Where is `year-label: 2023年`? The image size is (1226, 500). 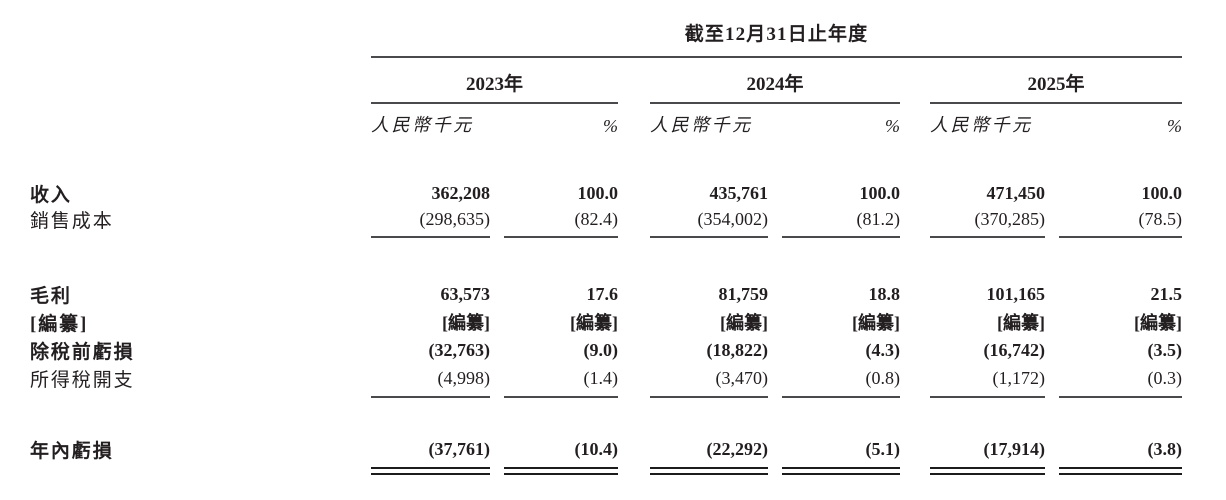
year-label: 2023年 is located at coordinates (494, 84).